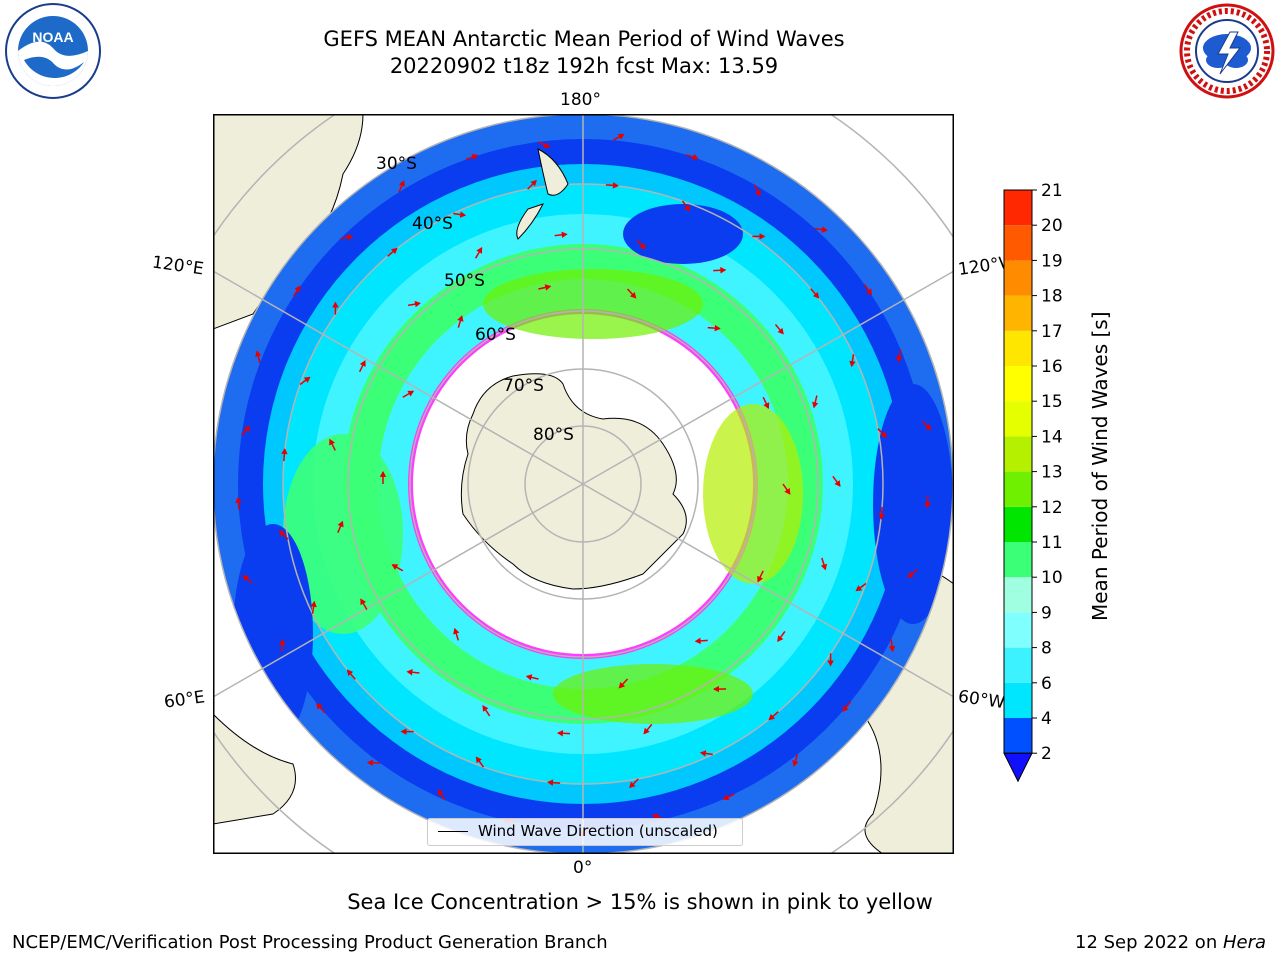  What do you see at coordinates (580, 100) in the screenshot?
I see `lon-label-180: 180°` at bounding box center [580, 100].